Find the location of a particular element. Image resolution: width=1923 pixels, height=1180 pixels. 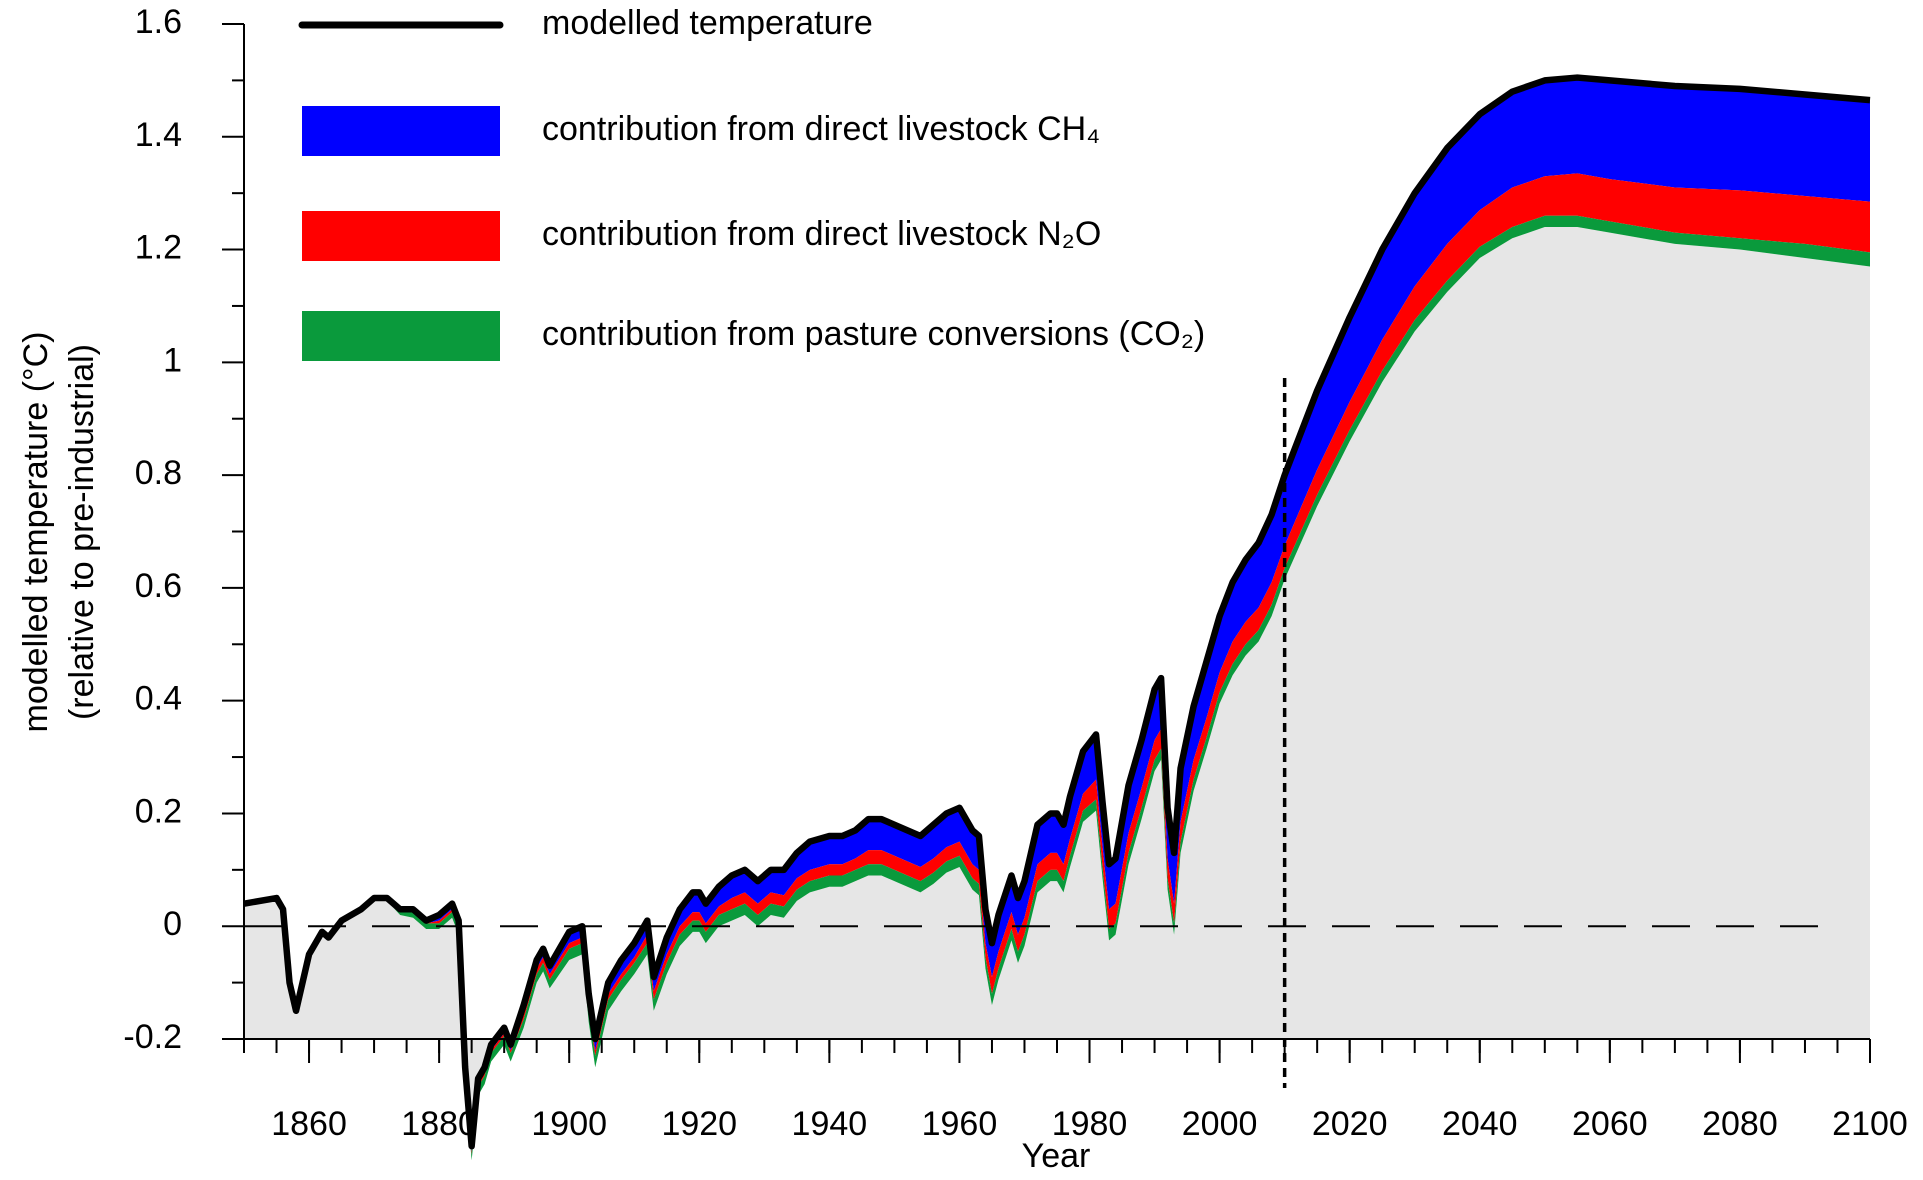

y-tick-label: 1.6 is located at coordinates (158, 22).